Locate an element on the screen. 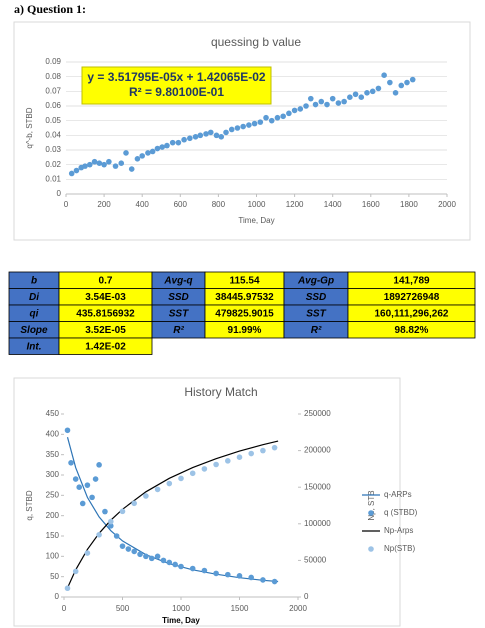 The image size is (485, 628). table-label: R² is located at coordinates (316, 330).